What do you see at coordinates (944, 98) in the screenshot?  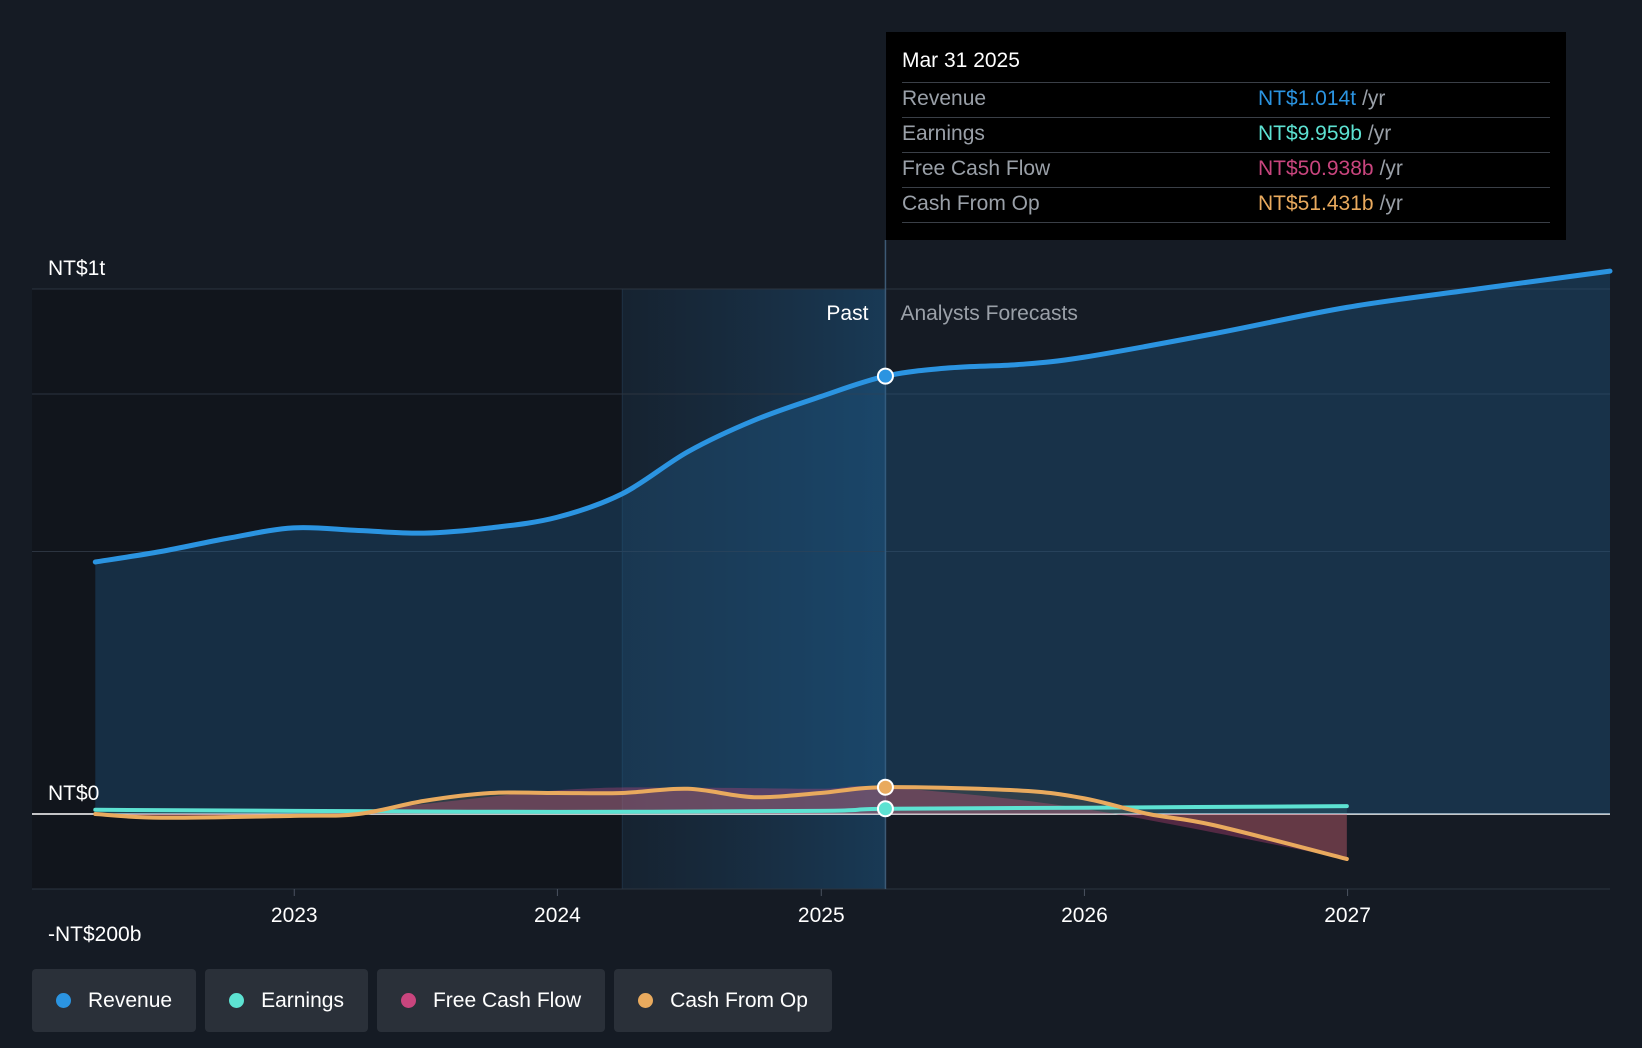 I see `tooltip-label: Revenue` at bounding box center [944, 98].